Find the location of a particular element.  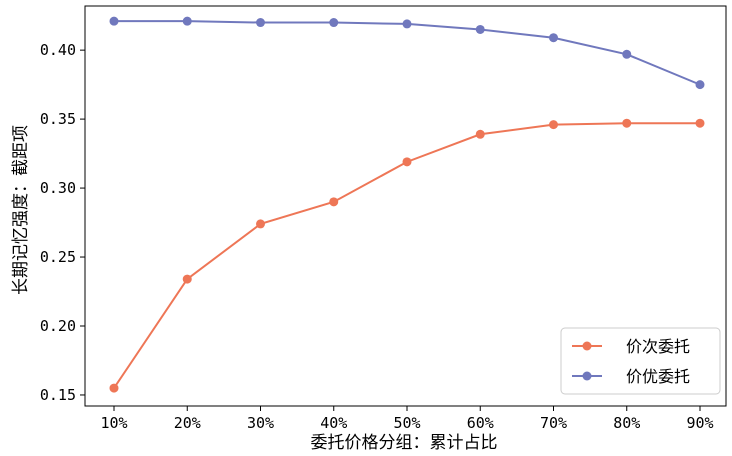

x-tick-label: 50% is located at coordinates (406, 423).